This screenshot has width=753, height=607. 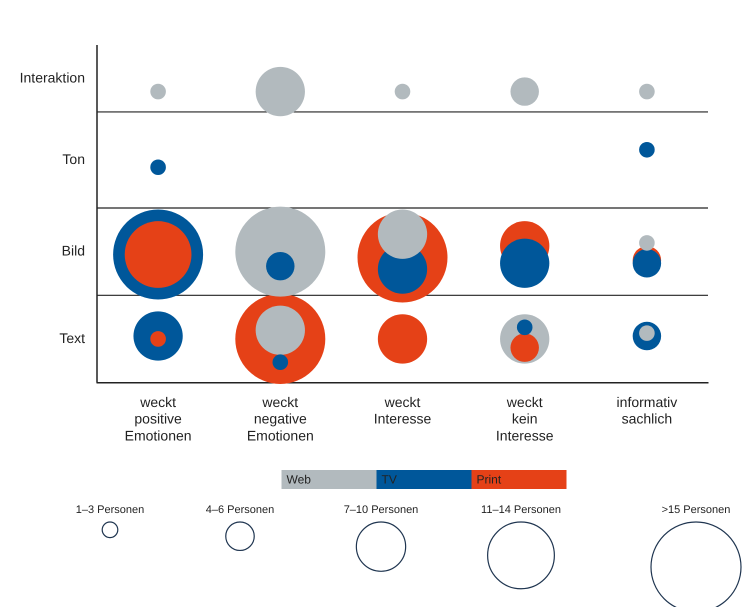 I want to click on text: Bild, so click(x=73, y=250).